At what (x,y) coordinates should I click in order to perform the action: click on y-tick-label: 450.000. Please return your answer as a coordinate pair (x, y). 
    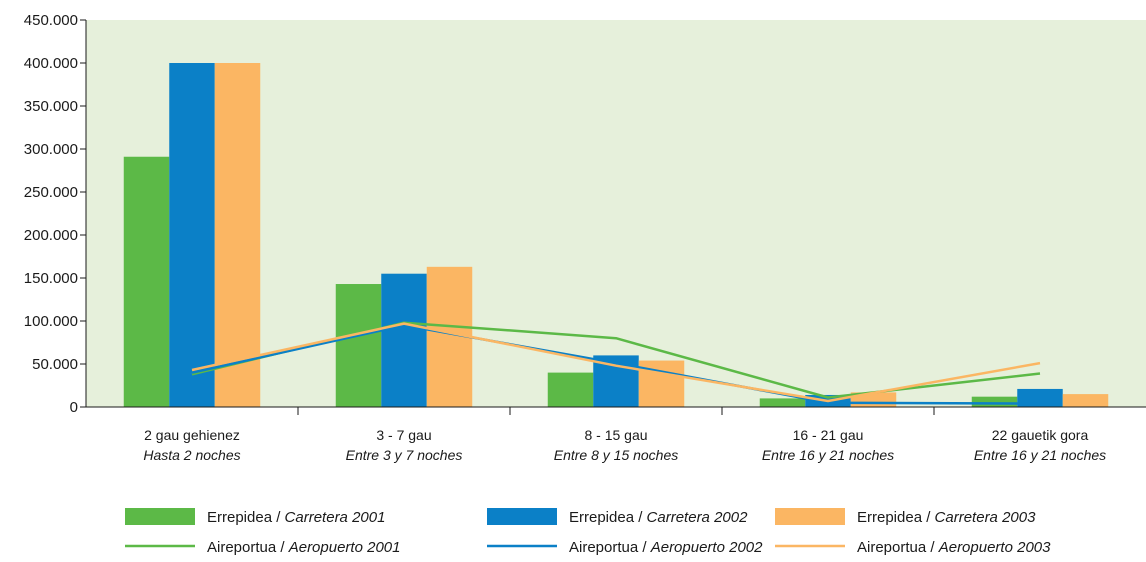
    Looking at the image, I should click on (51, 20).